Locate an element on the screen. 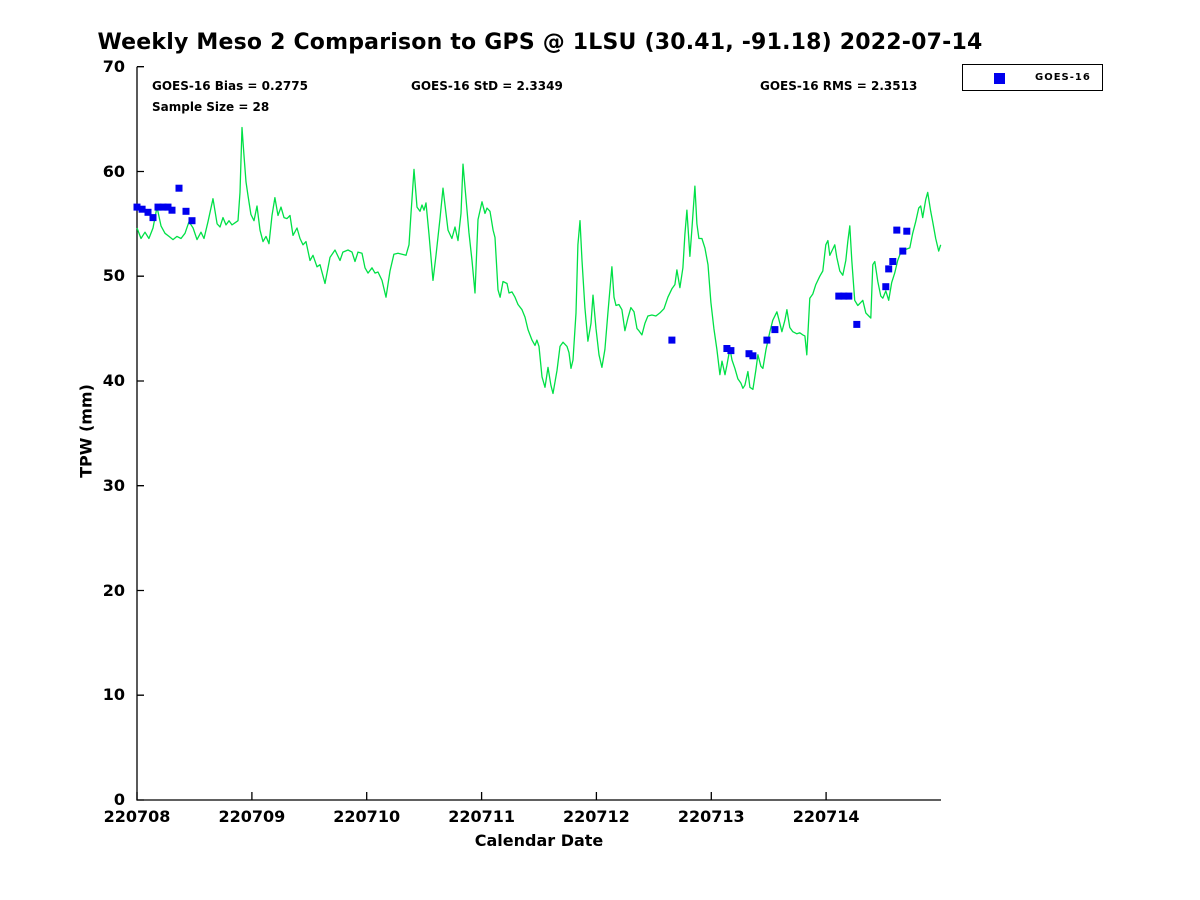 The image size is (1200, 900). ytick-10: 10 is located at coordinates (113, 695).